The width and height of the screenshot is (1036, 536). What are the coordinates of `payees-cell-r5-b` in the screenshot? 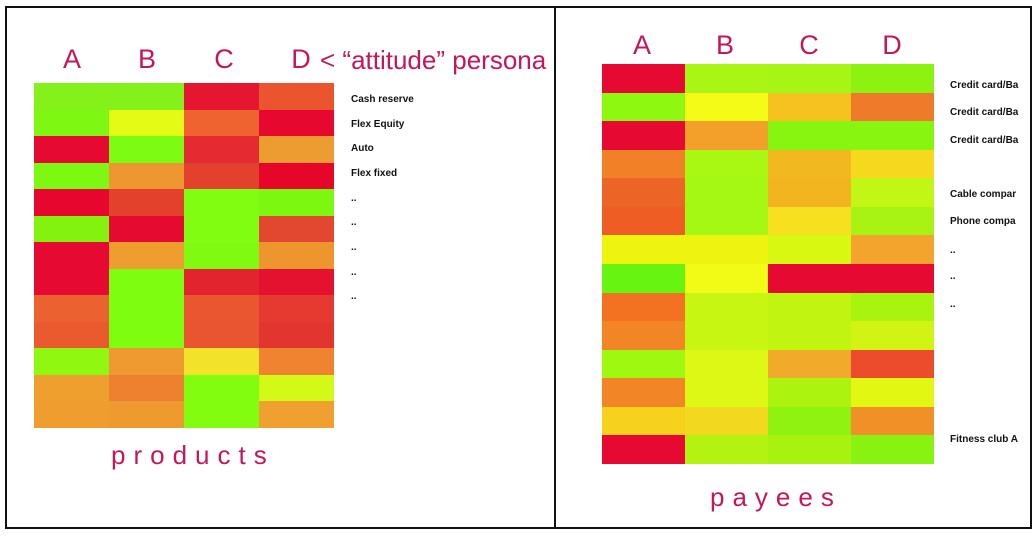 It's located at (726, 192).